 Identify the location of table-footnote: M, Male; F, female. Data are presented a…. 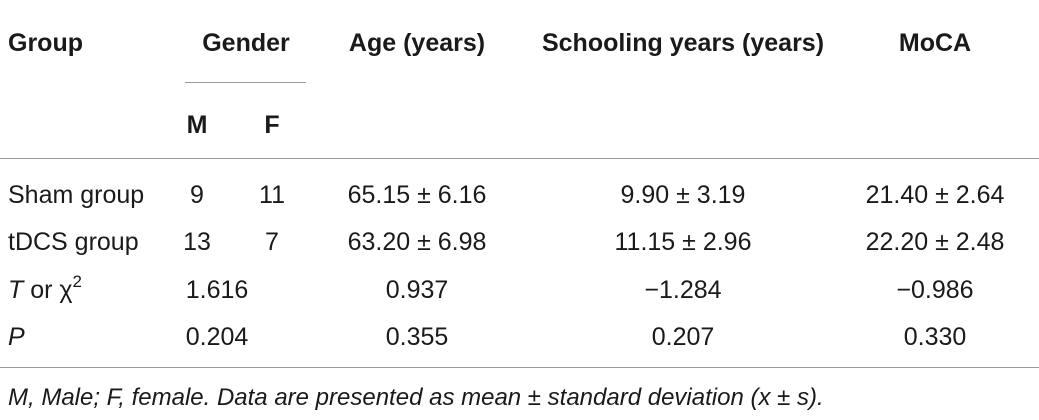
(416, 397).